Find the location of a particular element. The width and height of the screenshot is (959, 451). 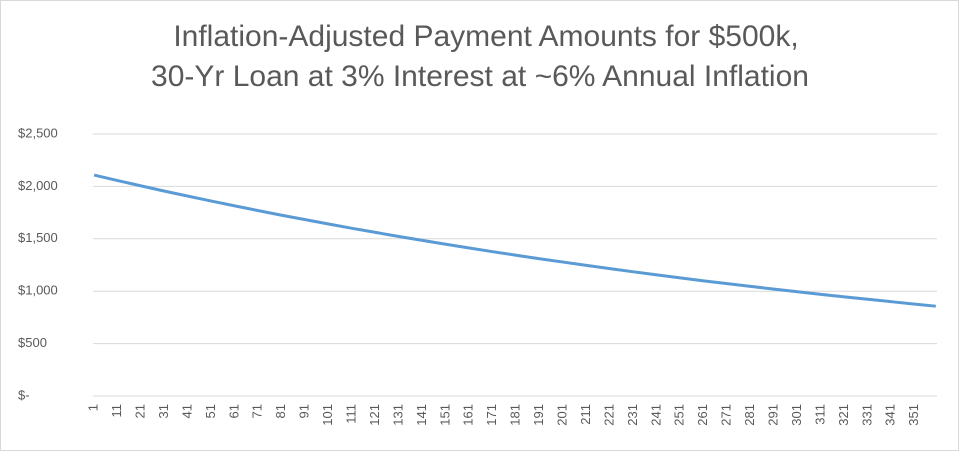

x-tick-label: 141 is located at coordinates (421, 415).